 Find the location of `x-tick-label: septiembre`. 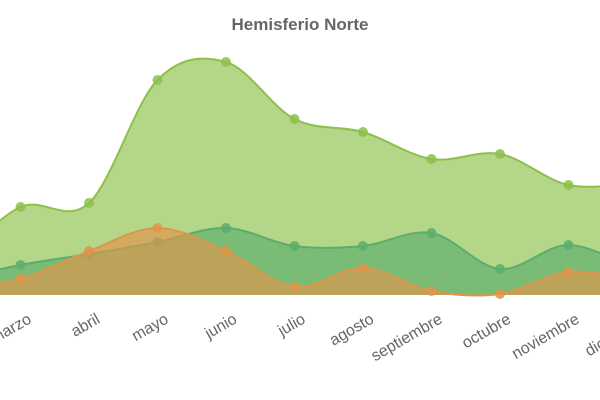

x-tick-label: septiembre is located at coordinates (406, 338).